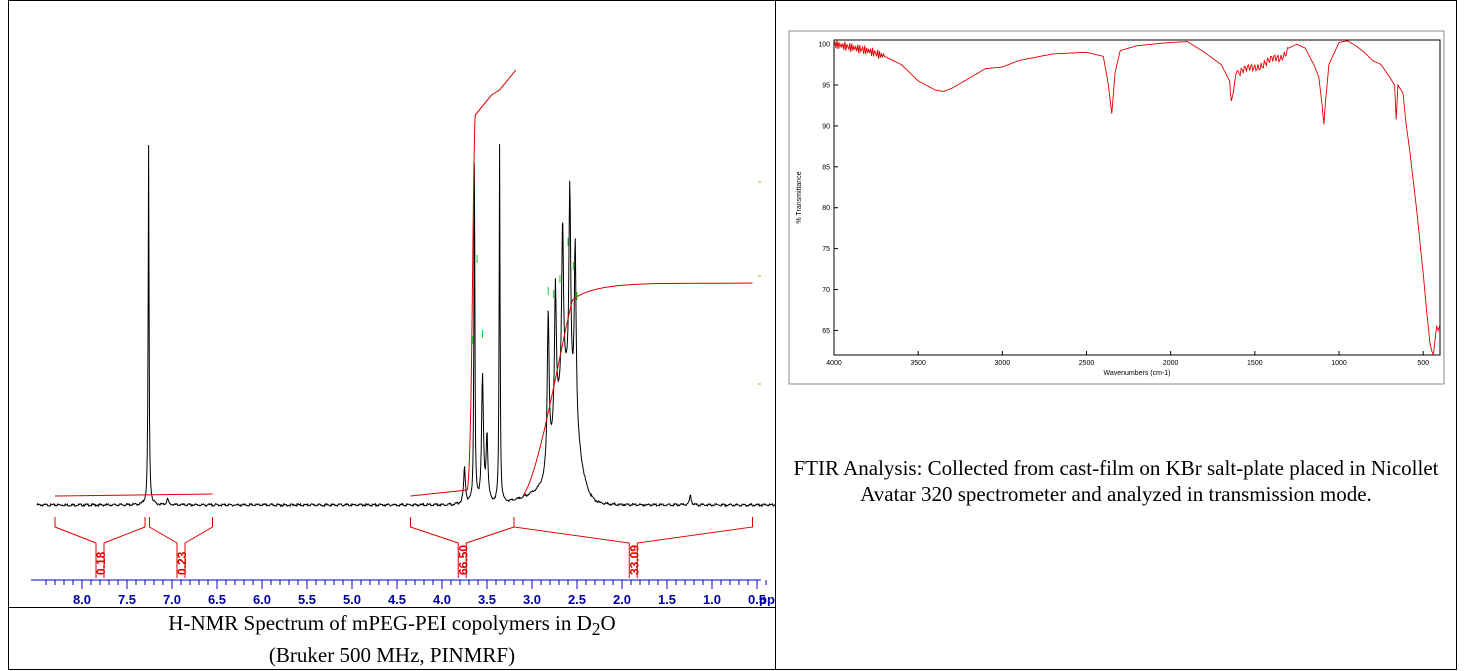 This screenshot has height=671, width=1466. What do you see at coordinates (127, 599) in the screenshot?
I see `nmr-x-tick-label-7.5: 7.5` at bounding box center [127, 599].